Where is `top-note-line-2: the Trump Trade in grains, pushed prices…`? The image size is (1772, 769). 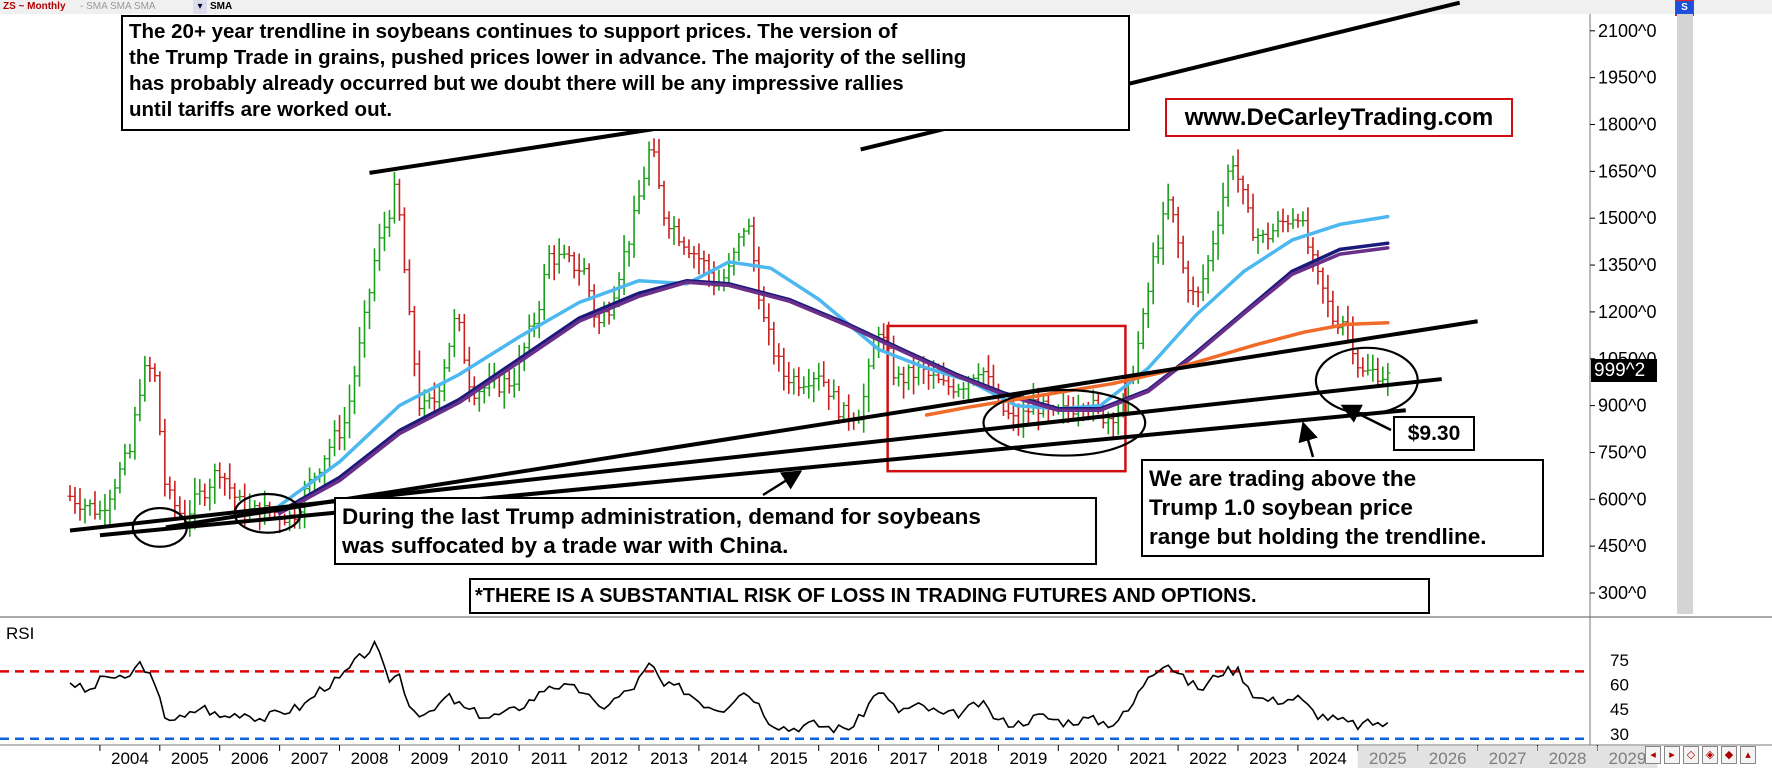
top-note-line-2: the Trump Trade in grains, pushed prices… is located at coordinates (548, 57).